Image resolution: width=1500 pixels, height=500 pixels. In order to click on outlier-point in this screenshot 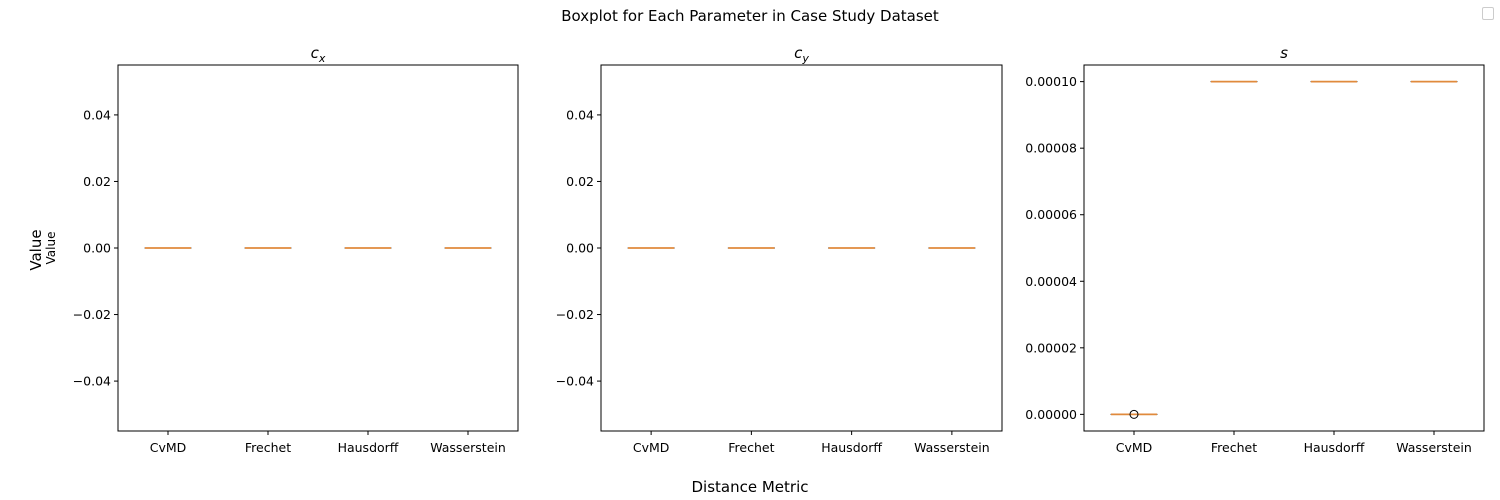, I will do `click(1134, 414)`.